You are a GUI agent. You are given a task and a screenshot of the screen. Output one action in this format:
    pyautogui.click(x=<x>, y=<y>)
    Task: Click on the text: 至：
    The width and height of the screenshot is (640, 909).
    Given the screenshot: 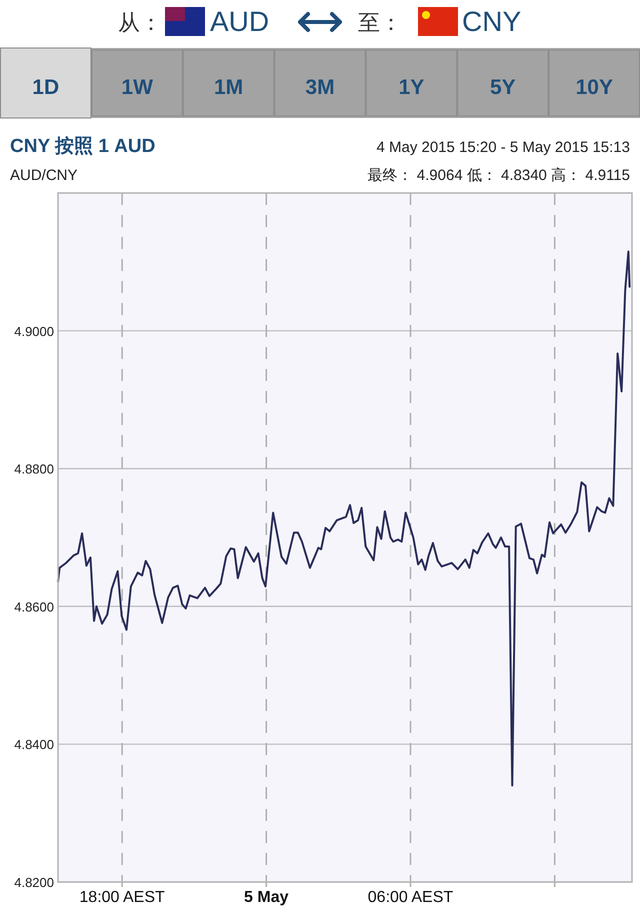 What is the action you would take?
    pyautogui.click(x=380, y=22)
    